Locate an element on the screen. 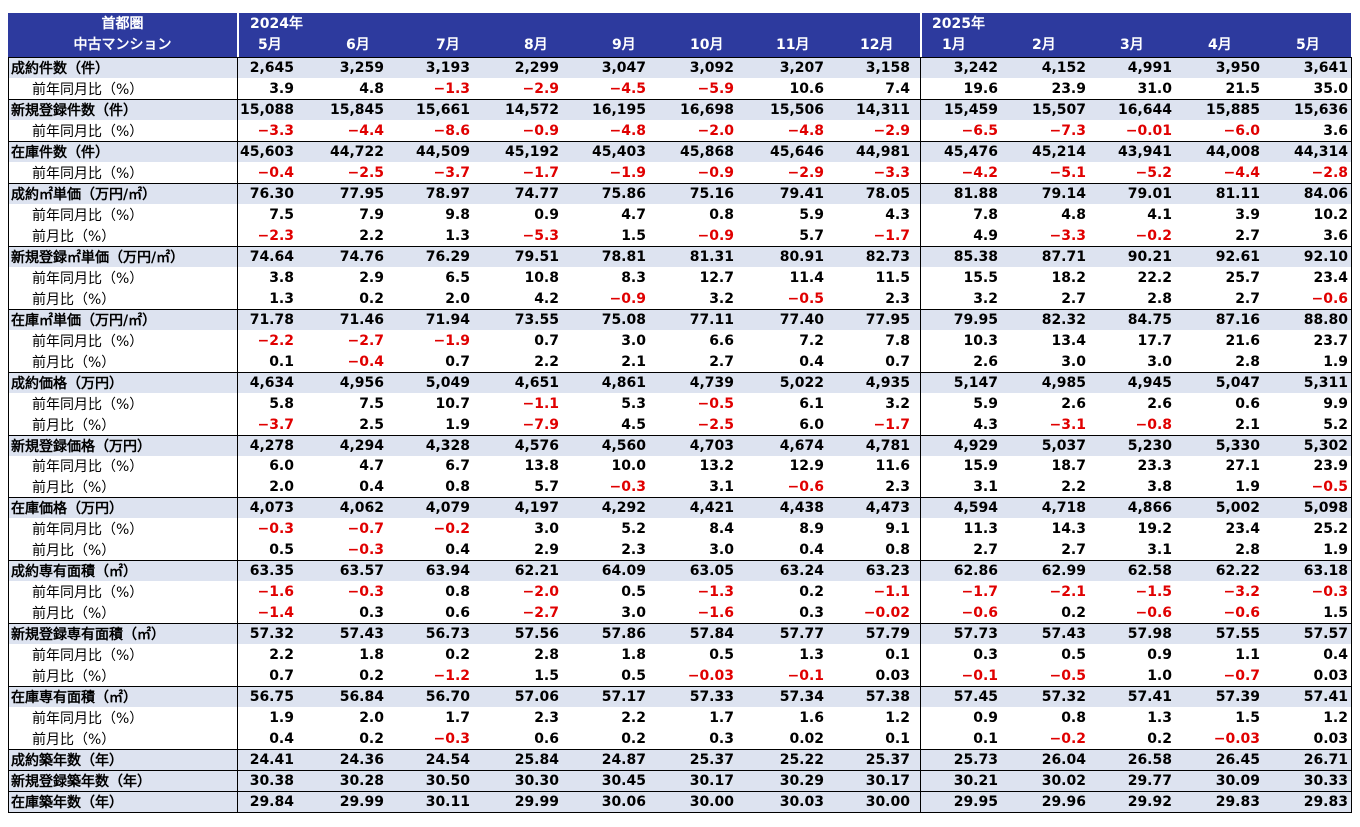 The width and height of the screenshot is (1360, 827). table-cell: 88.80 is located at coordinates (1325, 319).